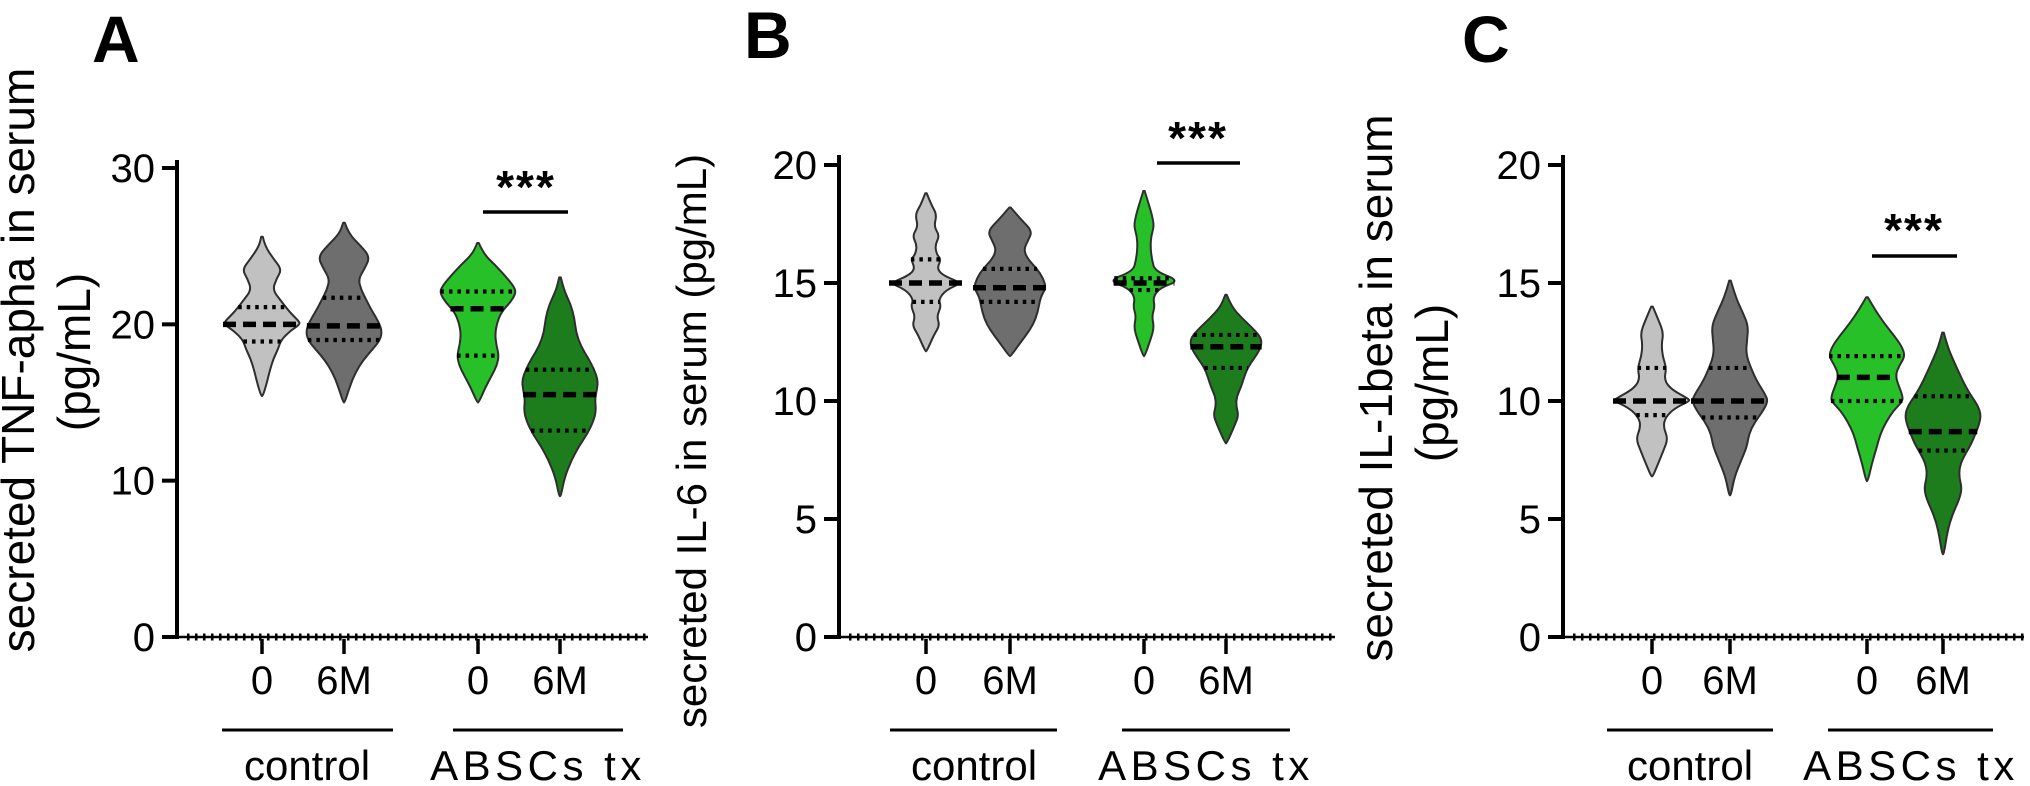 The width and height of the screenshot is (2030, 786). I want to click on y-axis-label: secreted IL-6 in serum (pg/mL), so click(691, 441).